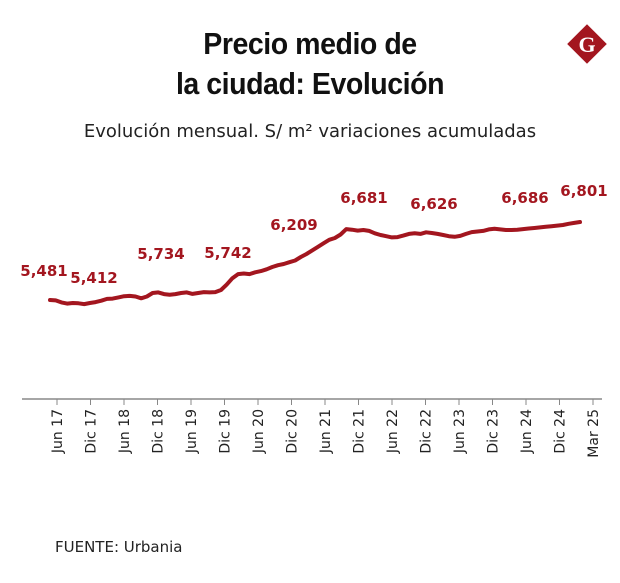 The image size is (620, 583). Describe the element at coordinates (125, 431) in the screenshot. I see `x-tick-label: Jun 18` at that location.